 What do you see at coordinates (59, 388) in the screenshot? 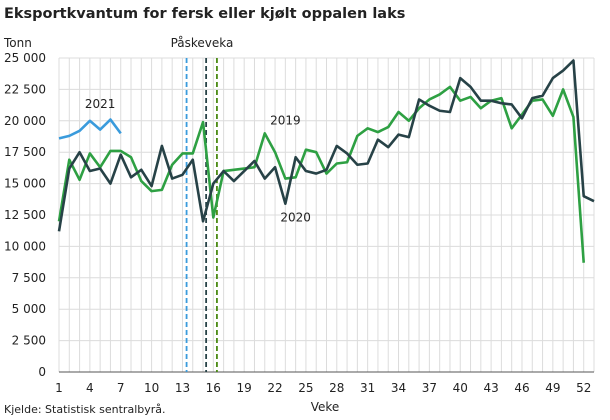
I see `x-tick-label: 1` at bounding box center [59, 388].